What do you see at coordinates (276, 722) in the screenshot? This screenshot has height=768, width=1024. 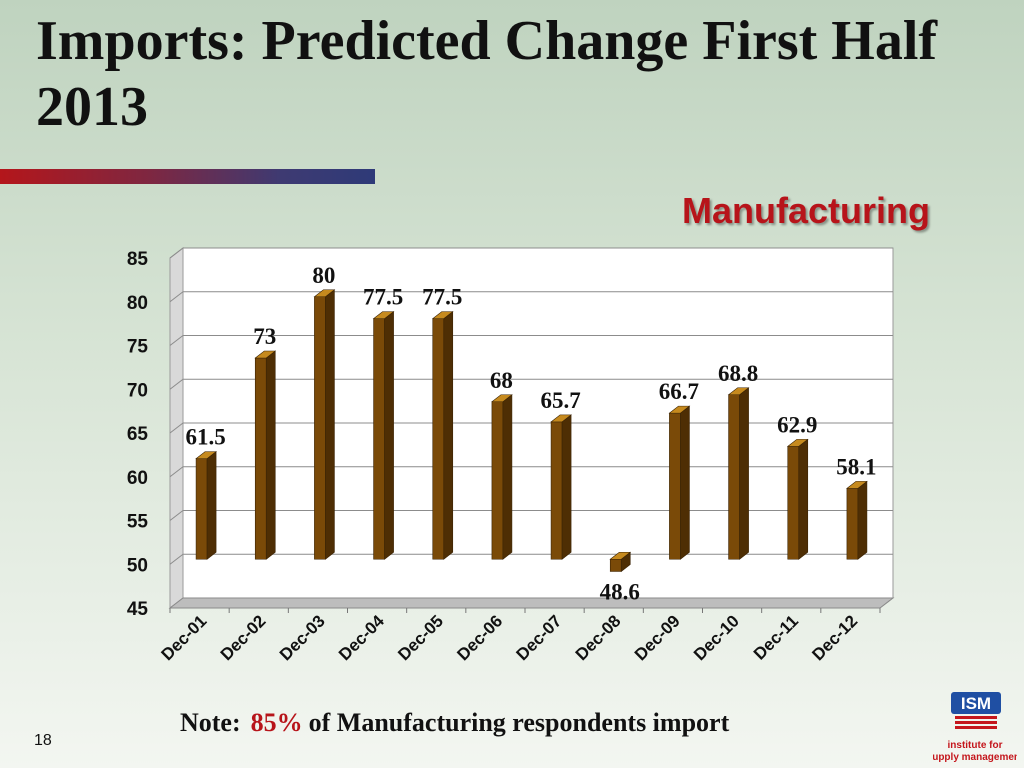 I see `note-percent: 85%` at bounding box center [276, 722].